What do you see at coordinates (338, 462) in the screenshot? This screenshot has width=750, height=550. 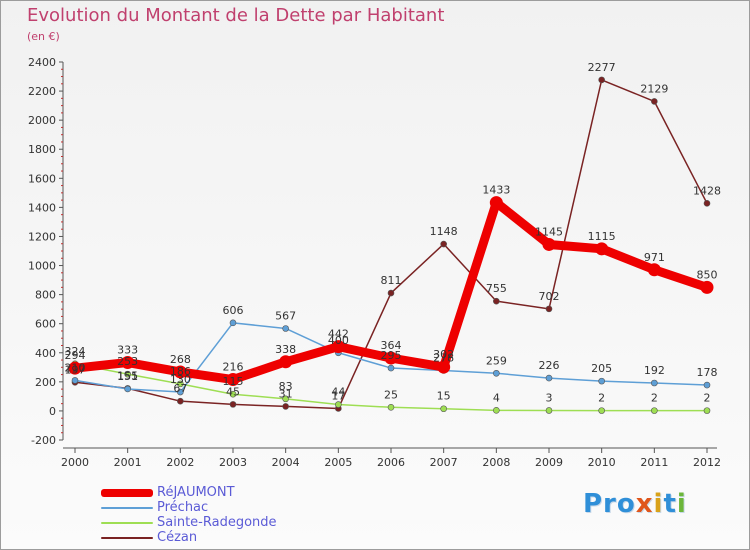 I see `x-tick-label: 2005` at bounding box center [338, 462].